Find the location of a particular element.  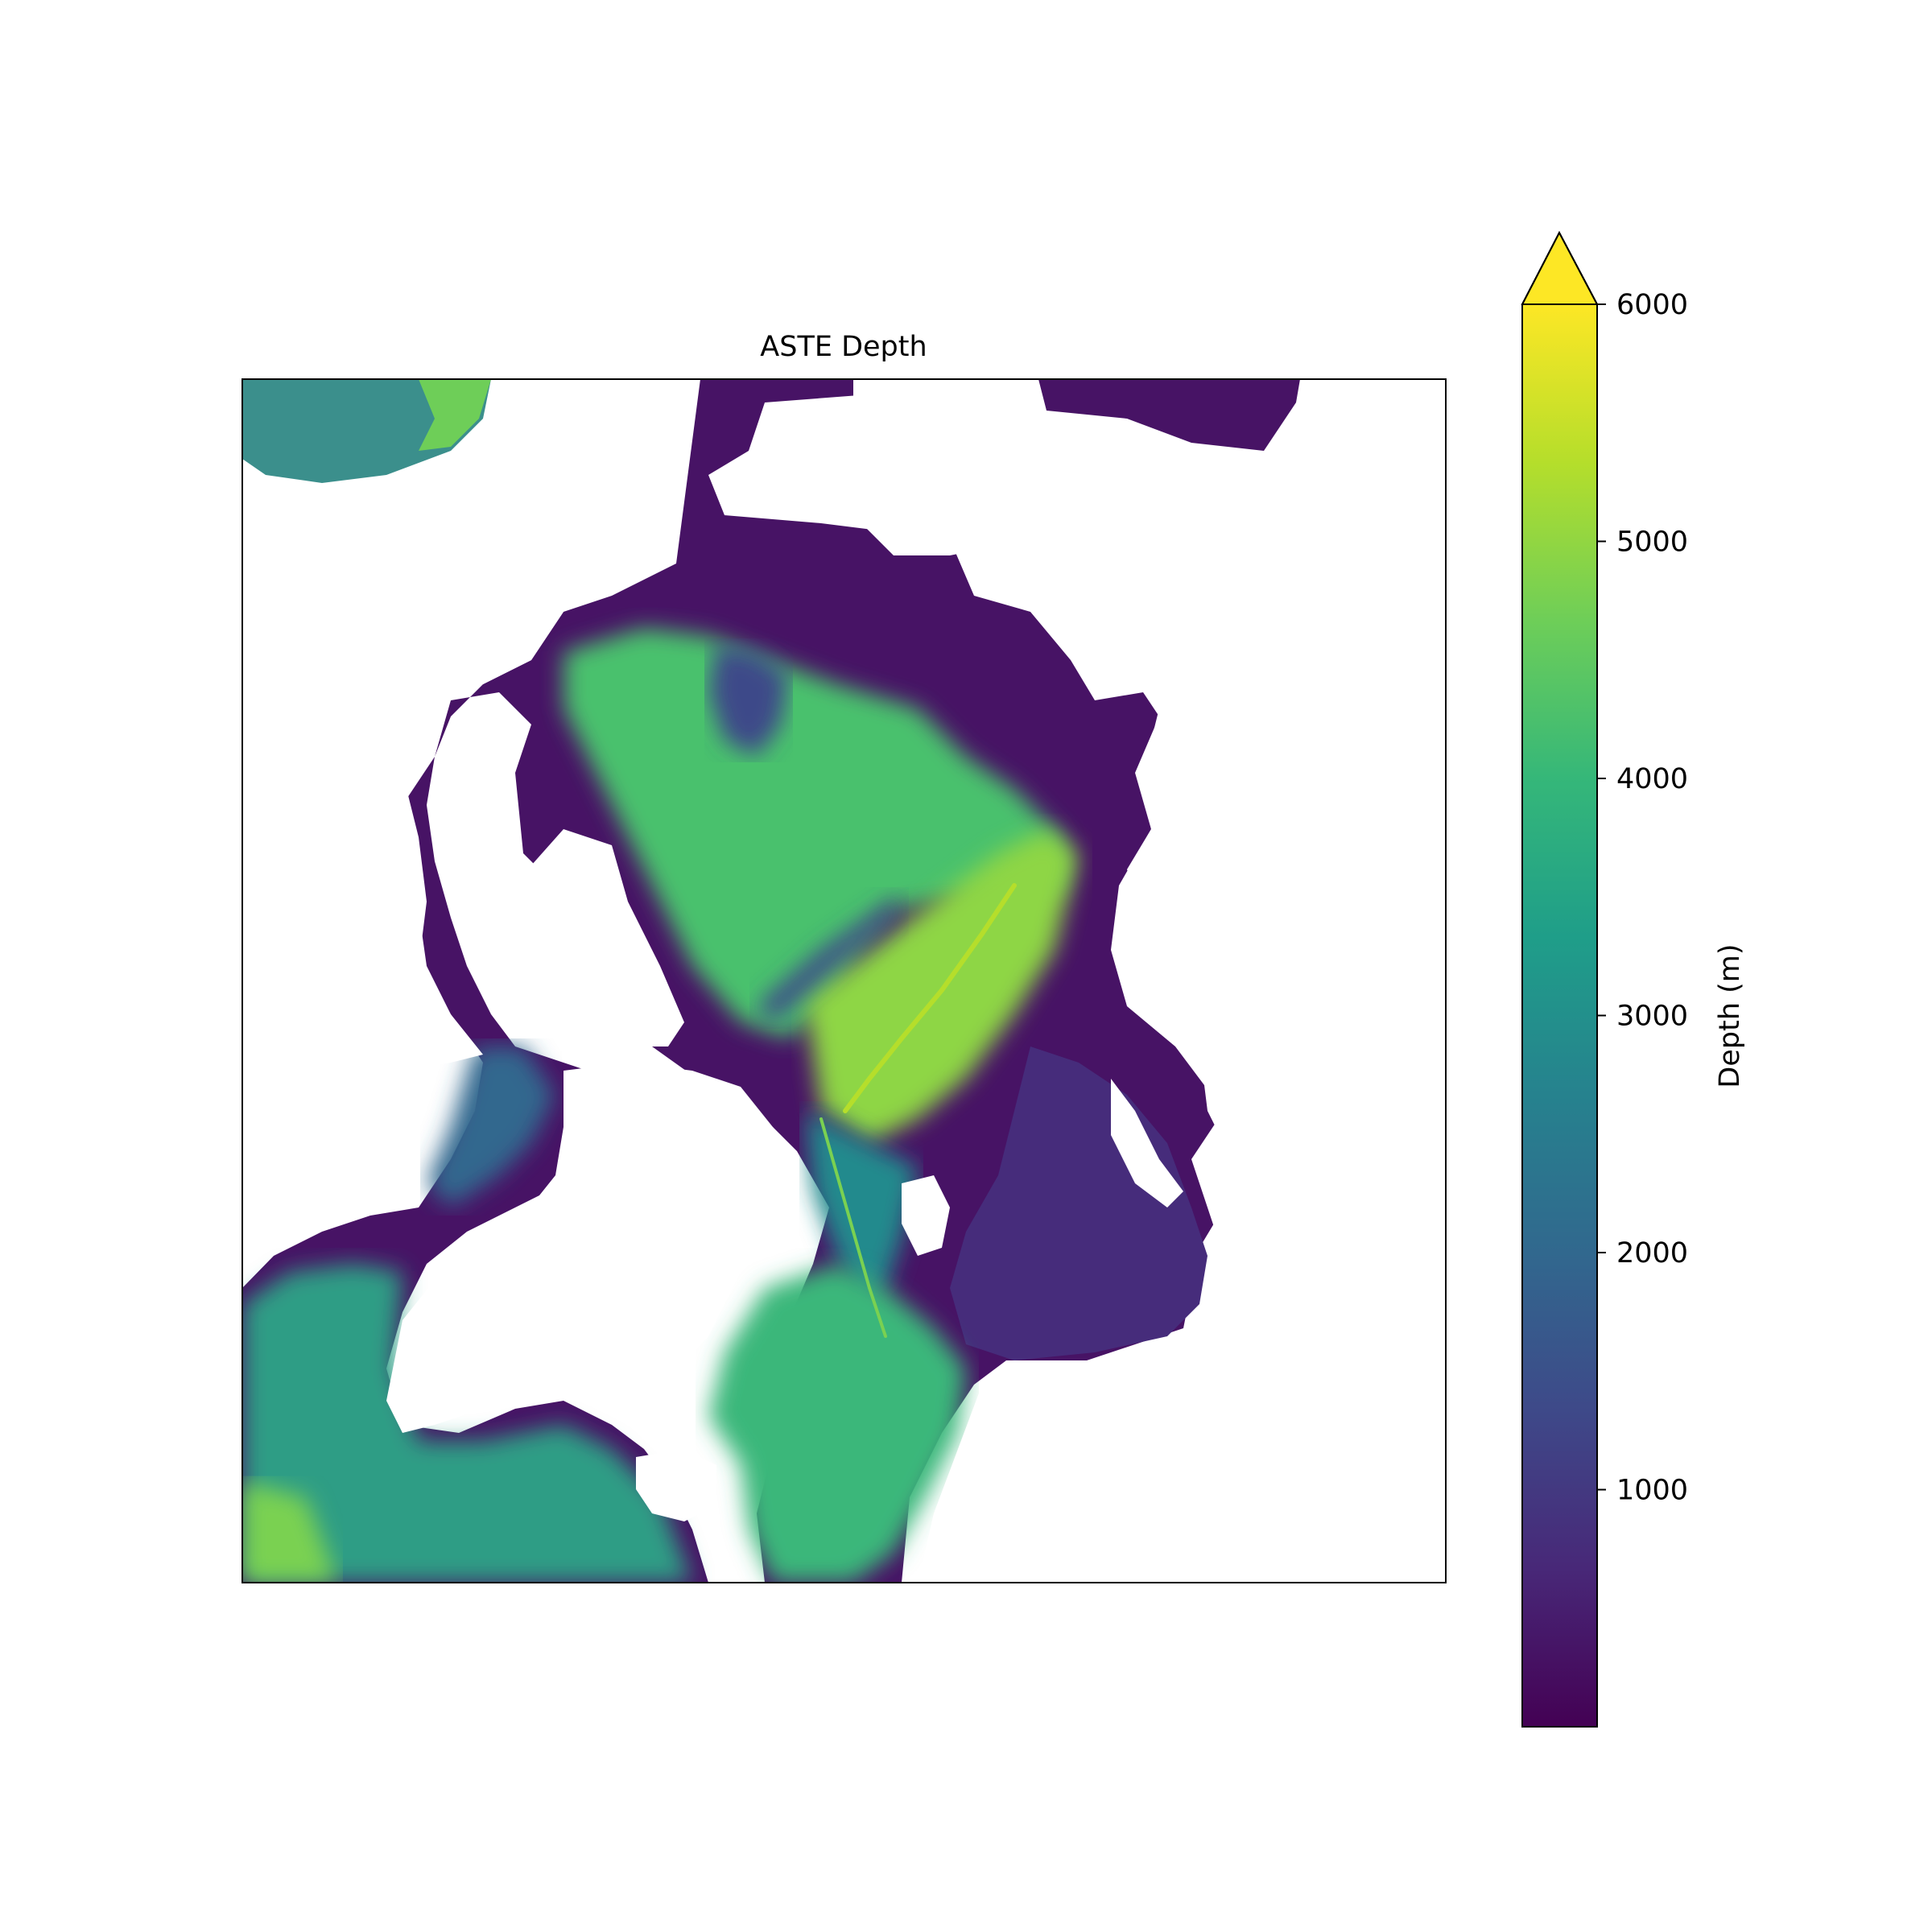

colorbar-body is located at coordinates (1559, 1015).